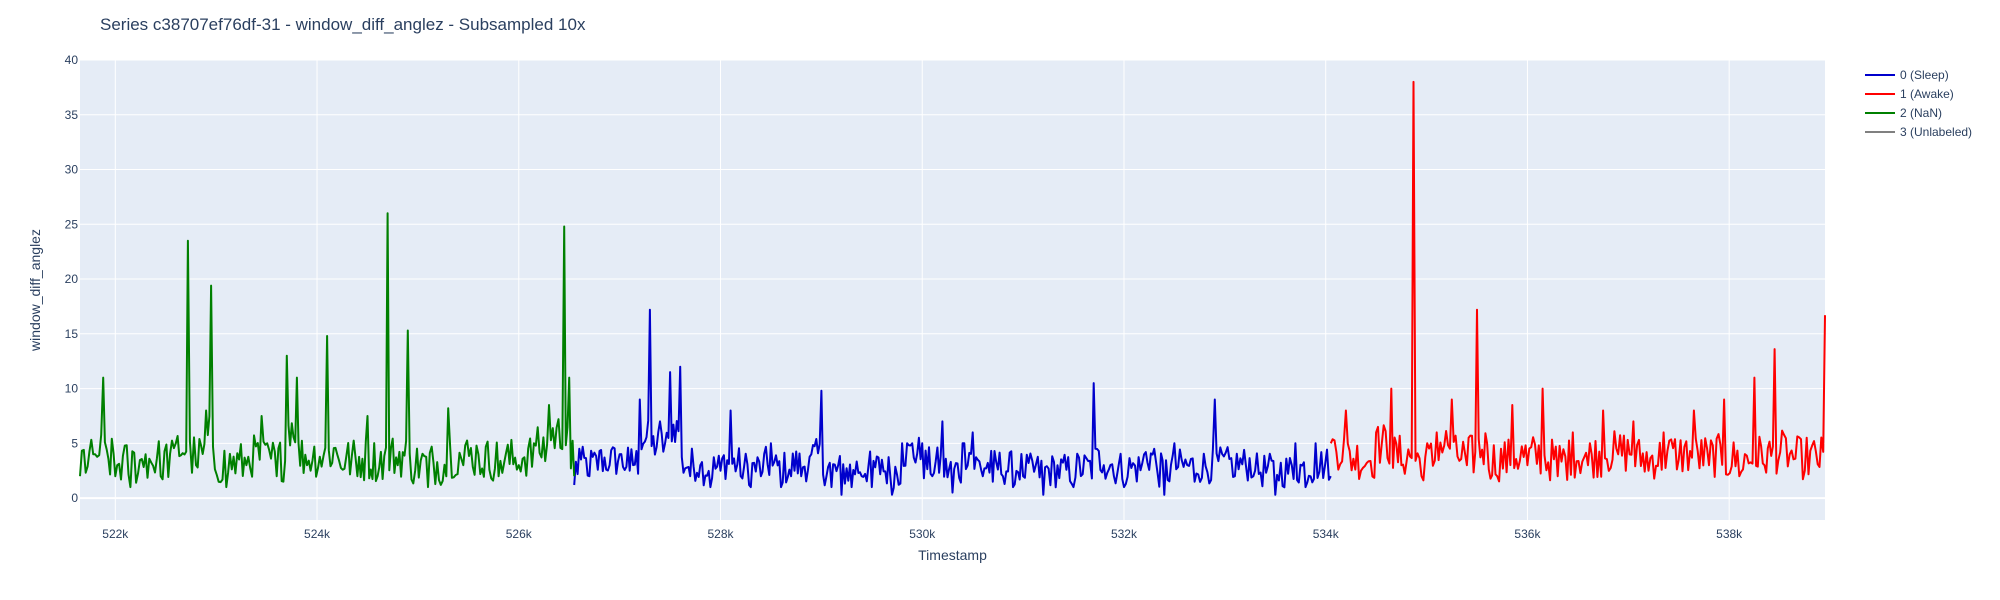 The width and height of the screenshot is (2000, 600). Describe the element at coordinates (317, 534) in the screenshot. I see `x-tick-label: 524k` at that location.